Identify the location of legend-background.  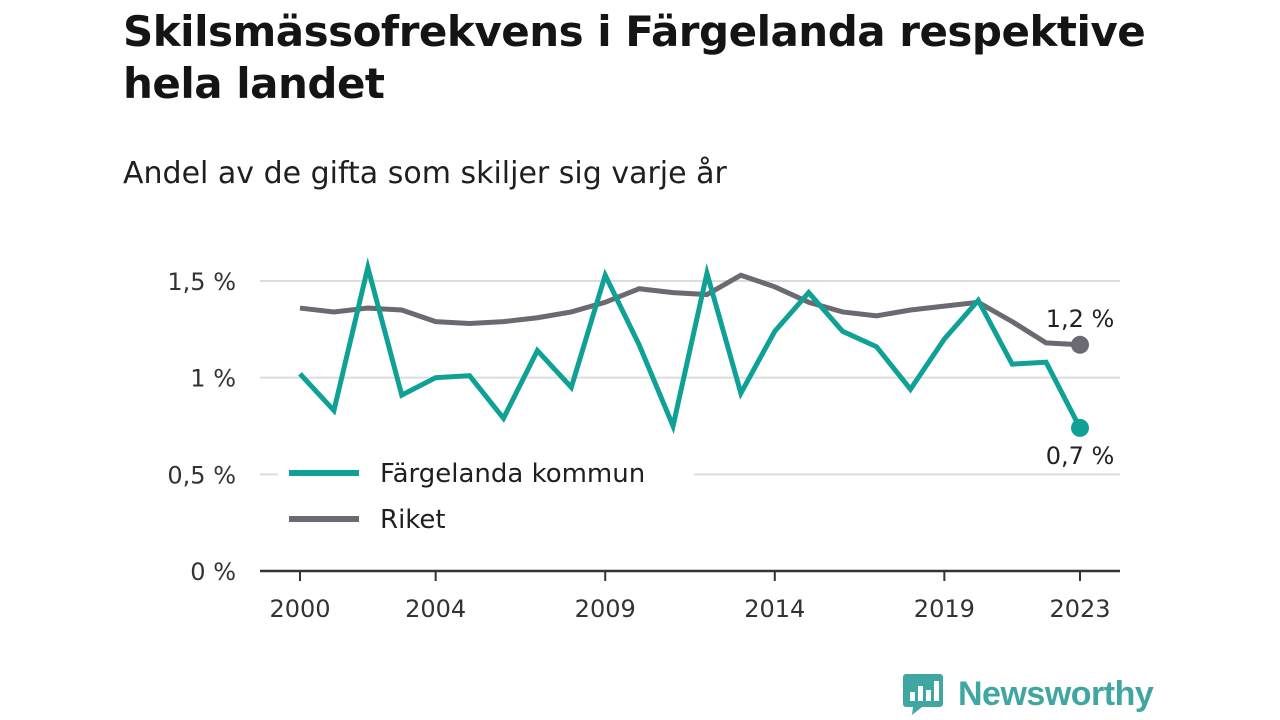
(486, 496).